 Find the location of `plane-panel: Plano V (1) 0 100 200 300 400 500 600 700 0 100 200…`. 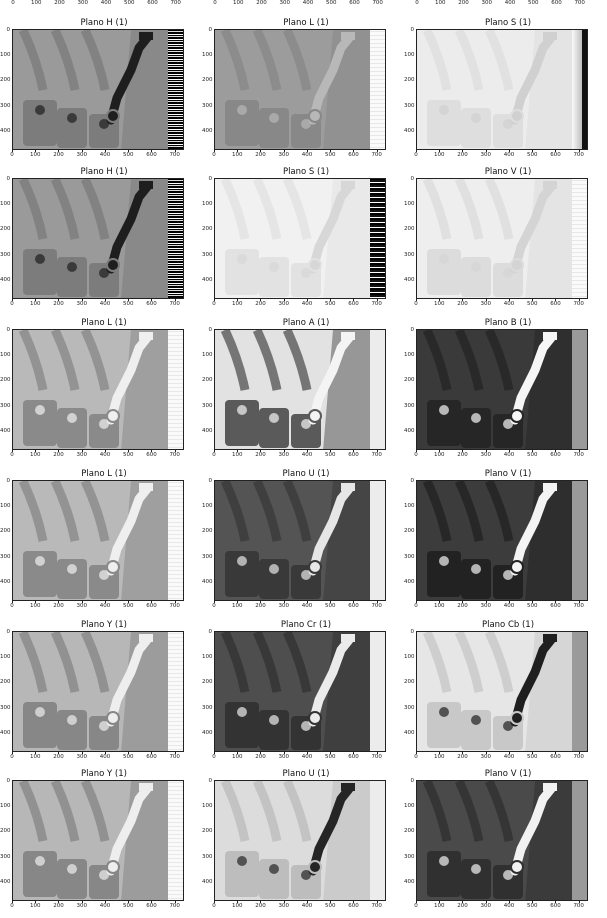

plane-panel: Plano V (1) 0 100 200 300 400 500 600 700 0 100 200… is located at coordinates (504, 543).